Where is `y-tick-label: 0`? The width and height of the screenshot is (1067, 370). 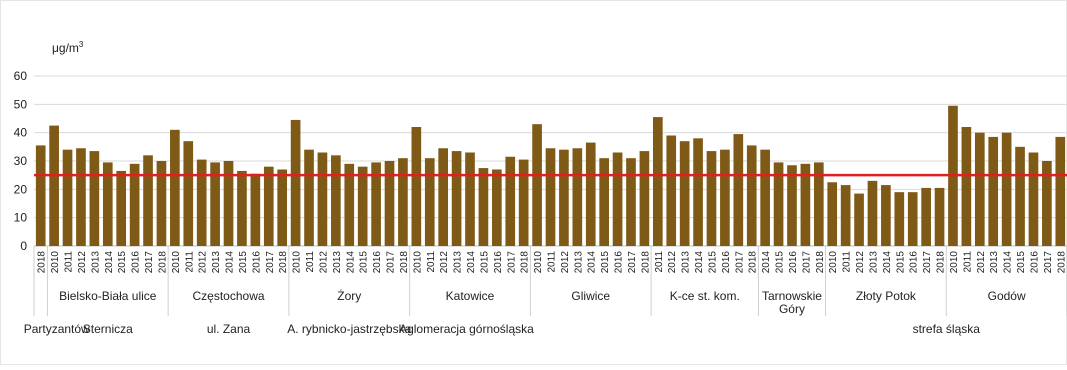
y-tick-label: 0 is located at coordinates (23, 246).